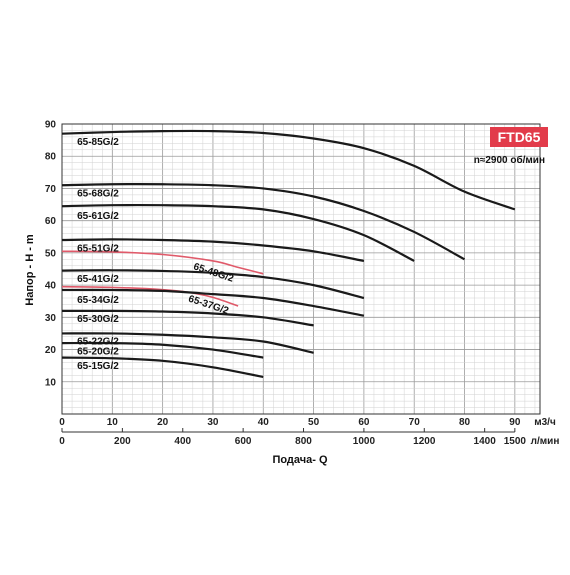  What do you see at coordinates (51, 286) in the screenshot?
I see `y-tick-label: 40` at bounding box center [51, 286].